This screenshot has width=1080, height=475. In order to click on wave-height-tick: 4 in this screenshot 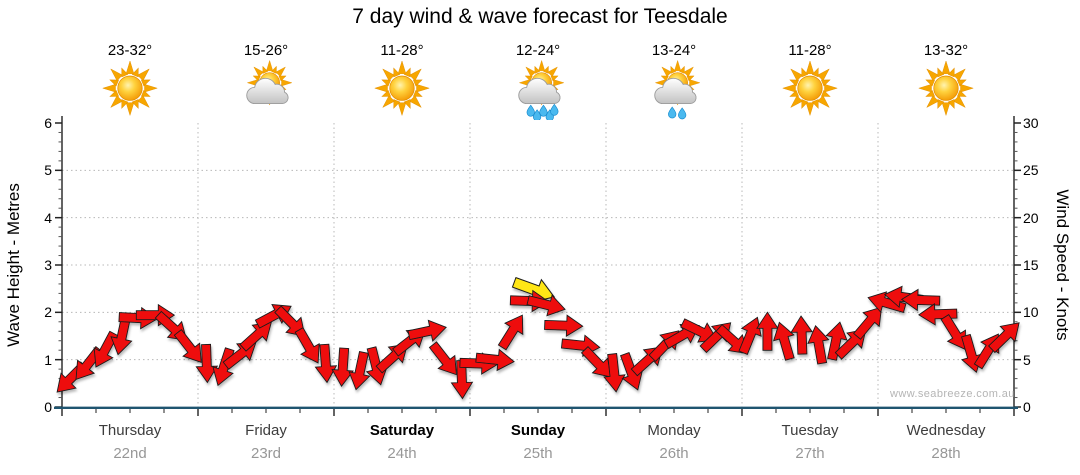, I will do `click(48, 217)`.